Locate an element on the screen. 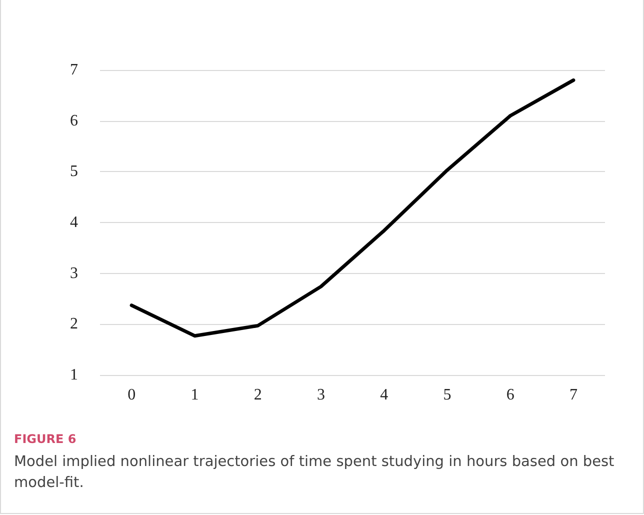 This screenshot has height=515, width=644. x-tick-label: 2 is located at coordinates (258, 395).